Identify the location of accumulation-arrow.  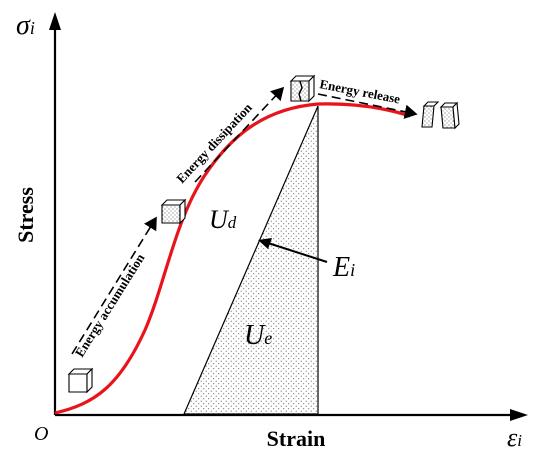
(114, 285).